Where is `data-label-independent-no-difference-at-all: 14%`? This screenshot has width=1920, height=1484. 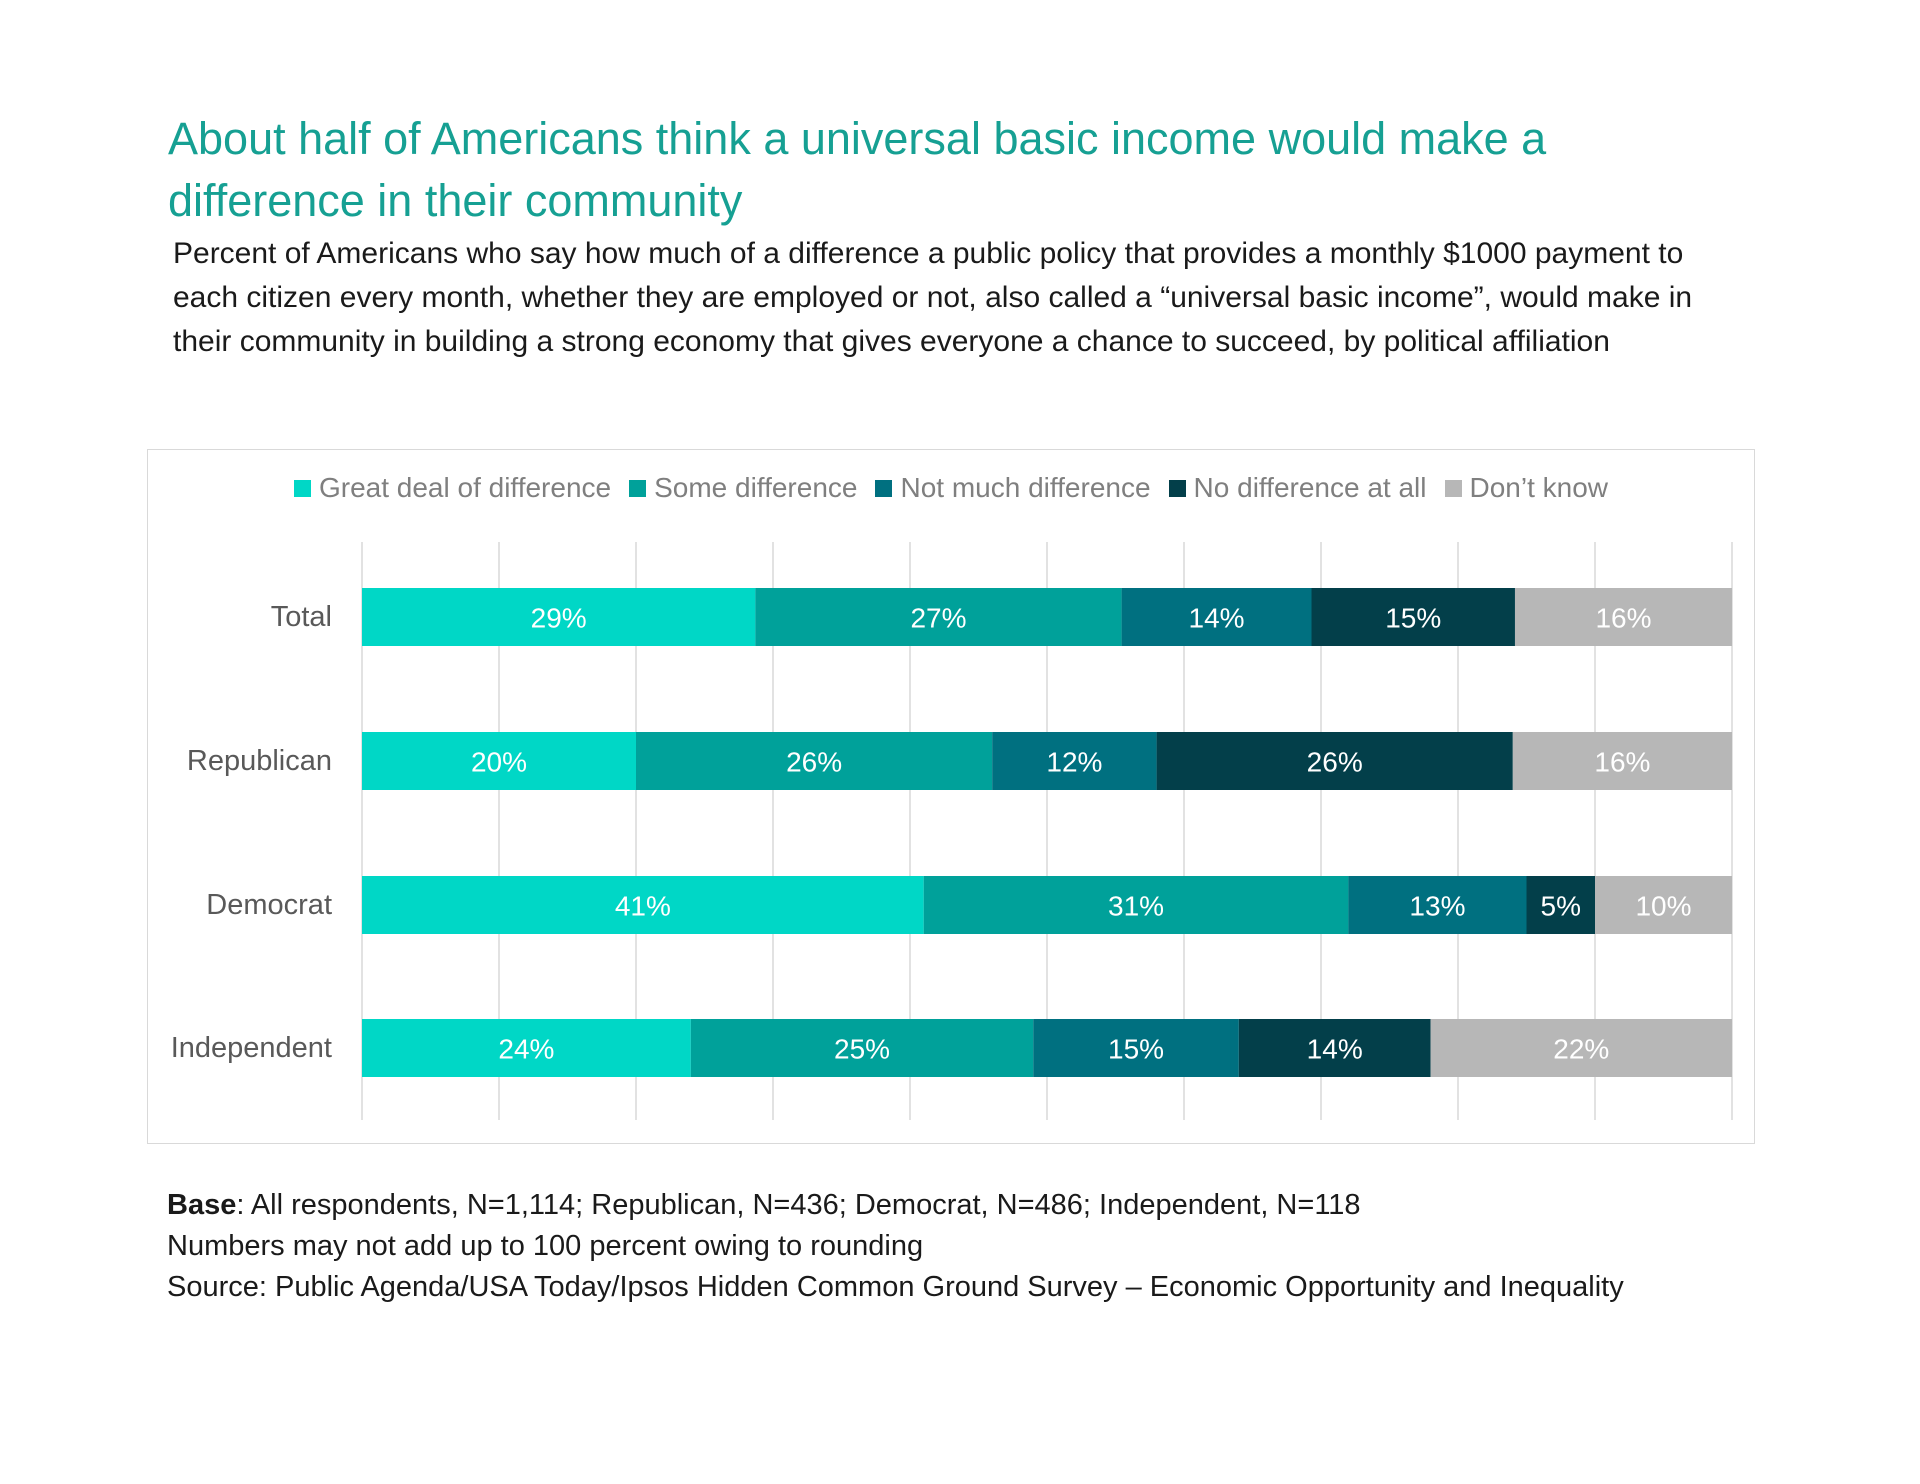 data-label-independent-no-difference-at-all: 14% is located at coordinates (1335, 1049).